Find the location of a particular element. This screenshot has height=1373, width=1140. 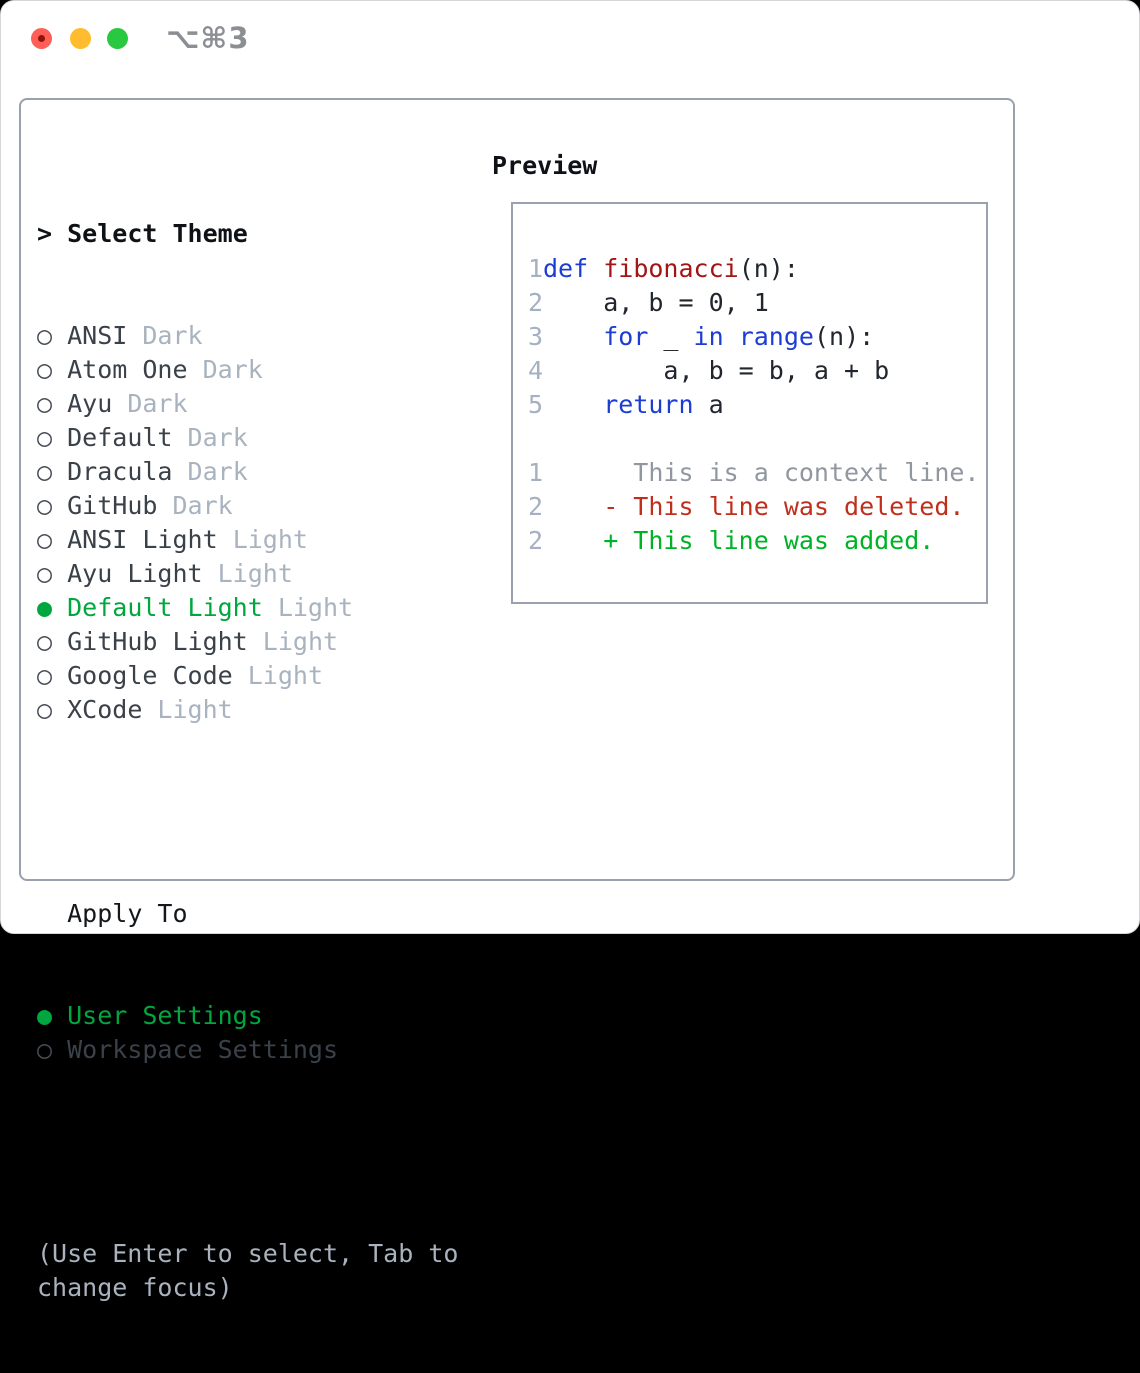

radio-selected-icon: ● is located at coordinates (45, 607).